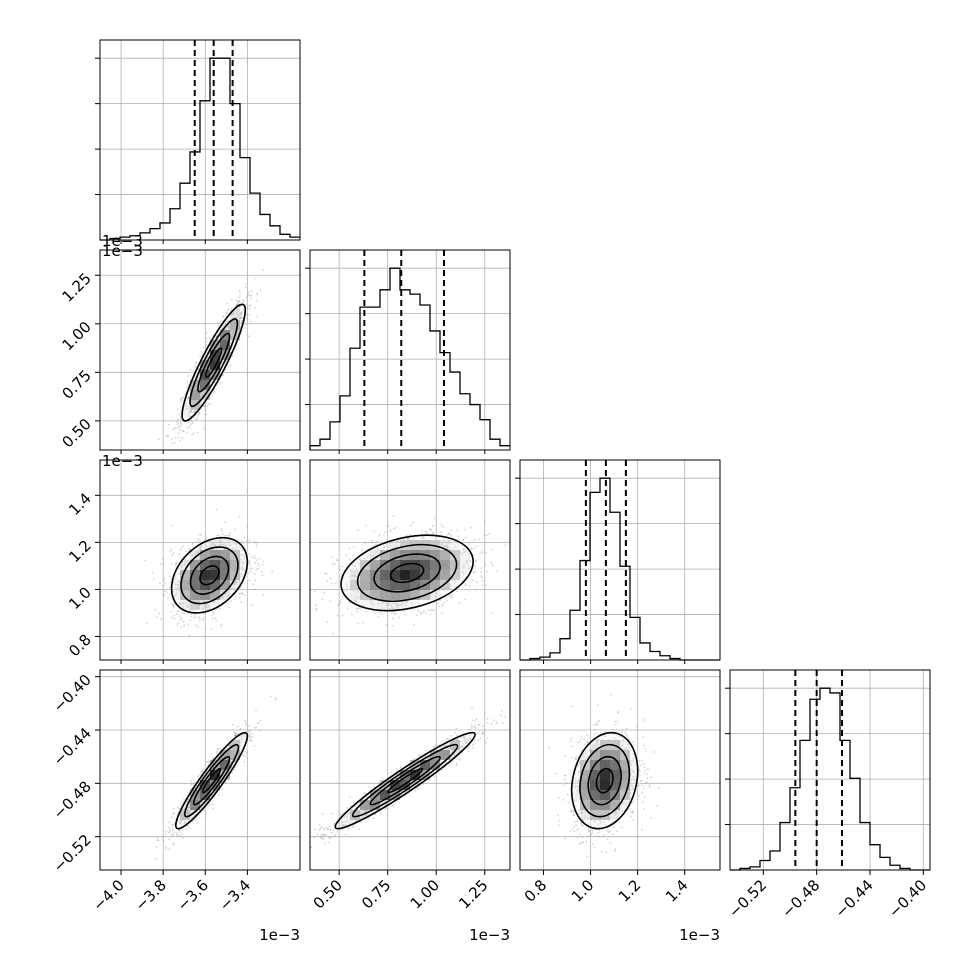 This screenshot has width=970, height=970. I want to click on contour-line, so click(214, 363).